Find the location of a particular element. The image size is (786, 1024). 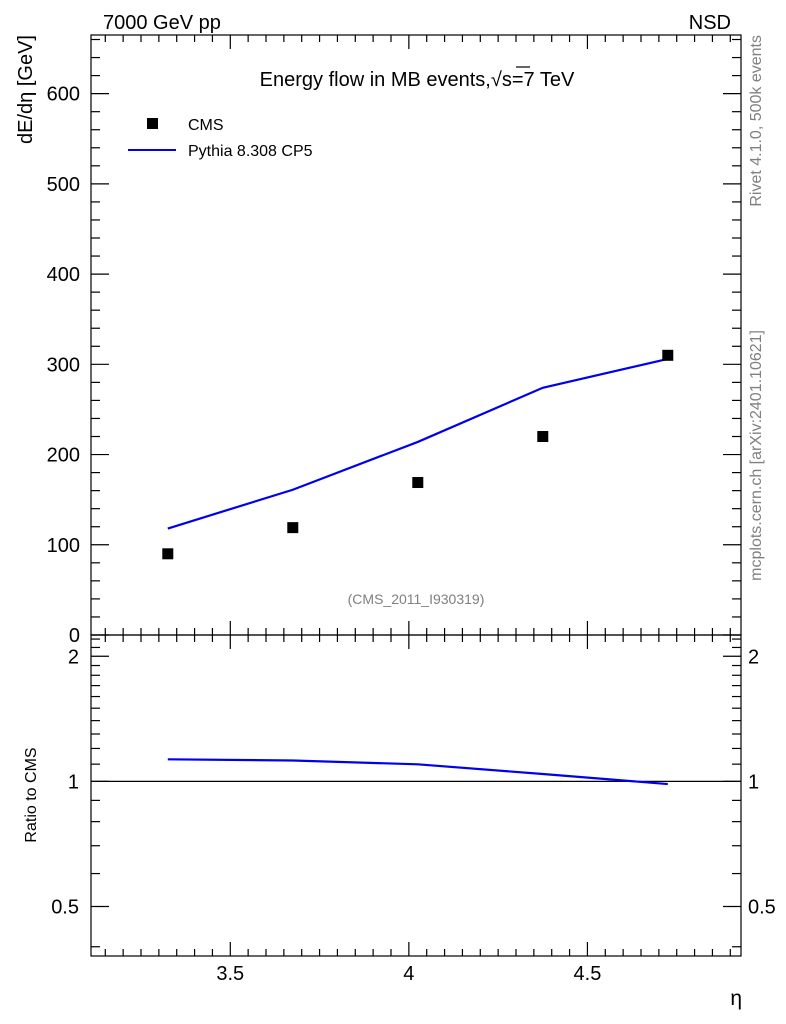

title-prefix: Energy flow in MB events, is located at coordinates (375, 80).